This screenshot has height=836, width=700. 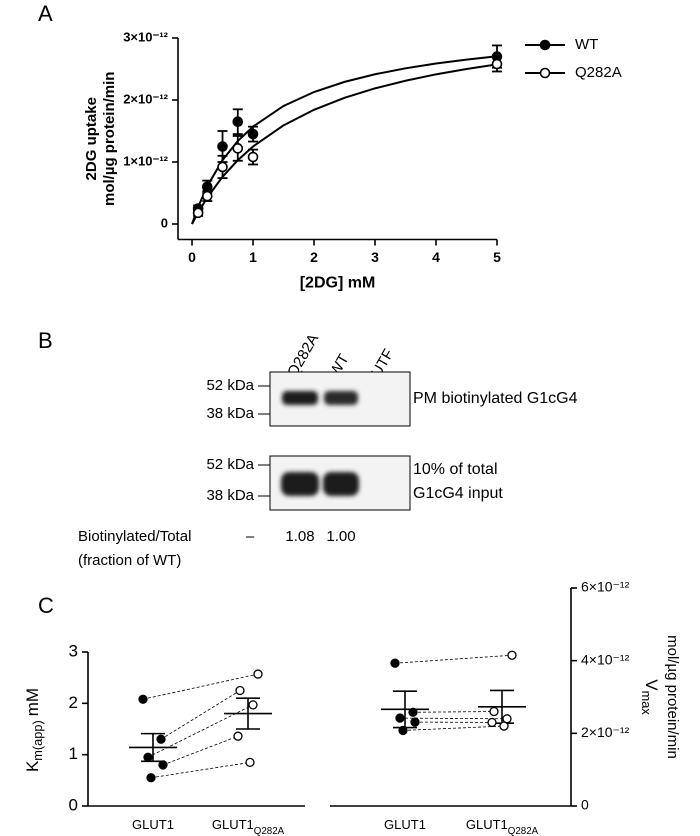 What do you see at coordinates (497, 257) in the screenshot?
I see `x-tick-label: 5` at bounding box center [497, 257].